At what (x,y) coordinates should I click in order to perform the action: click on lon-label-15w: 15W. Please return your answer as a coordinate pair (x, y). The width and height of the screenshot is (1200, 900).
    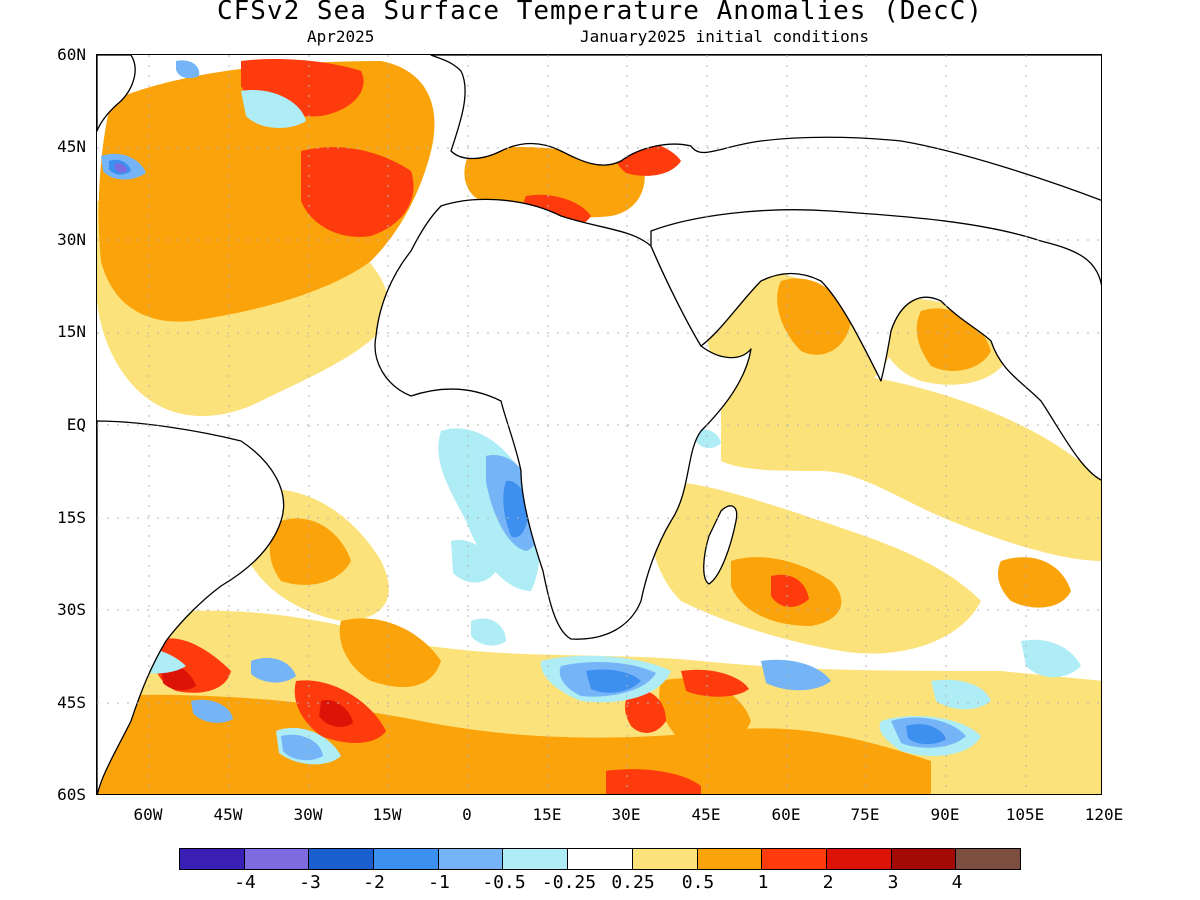
    Looking at the image, I should click on (387, 814).